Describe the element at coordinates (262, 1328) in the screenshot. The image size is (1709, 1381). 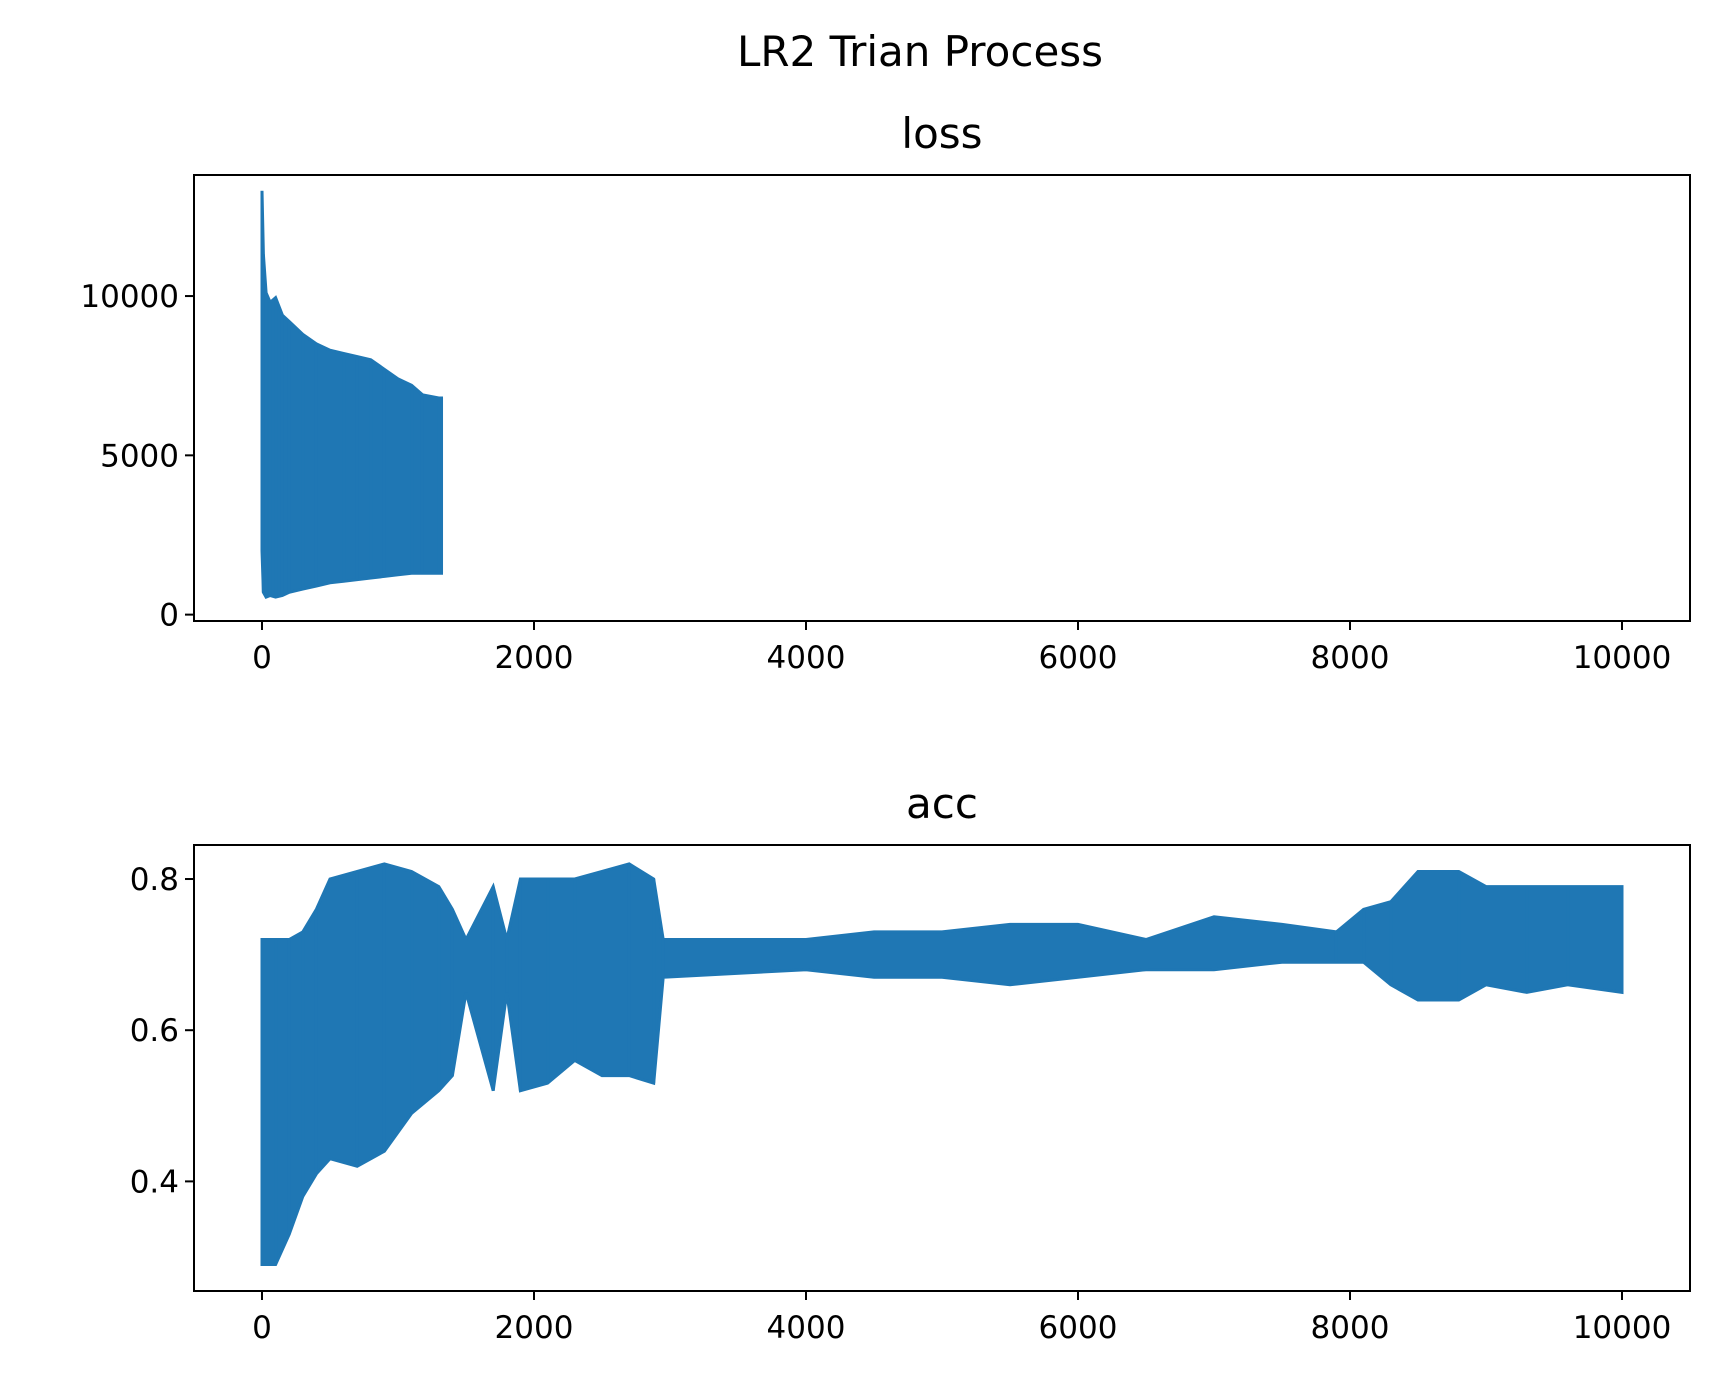
I see `acc-x-tick-label: 0` at that location.